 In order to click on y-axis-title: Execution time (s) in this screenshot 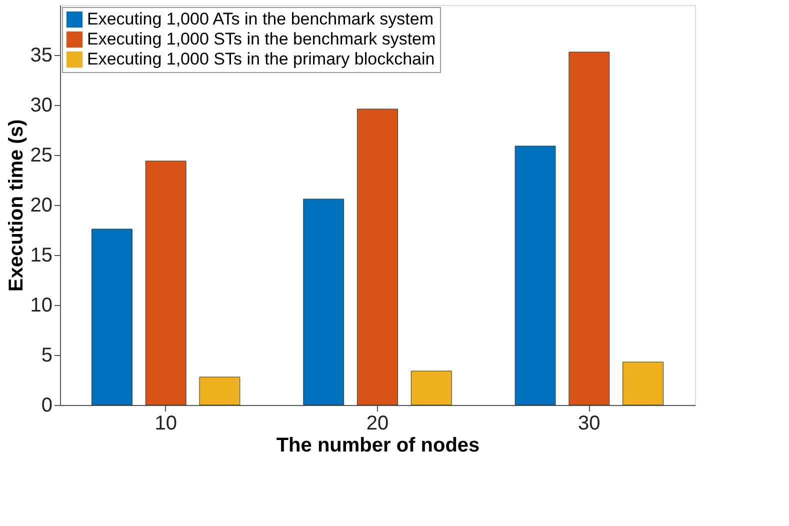, I will do `click(16, 205)`.